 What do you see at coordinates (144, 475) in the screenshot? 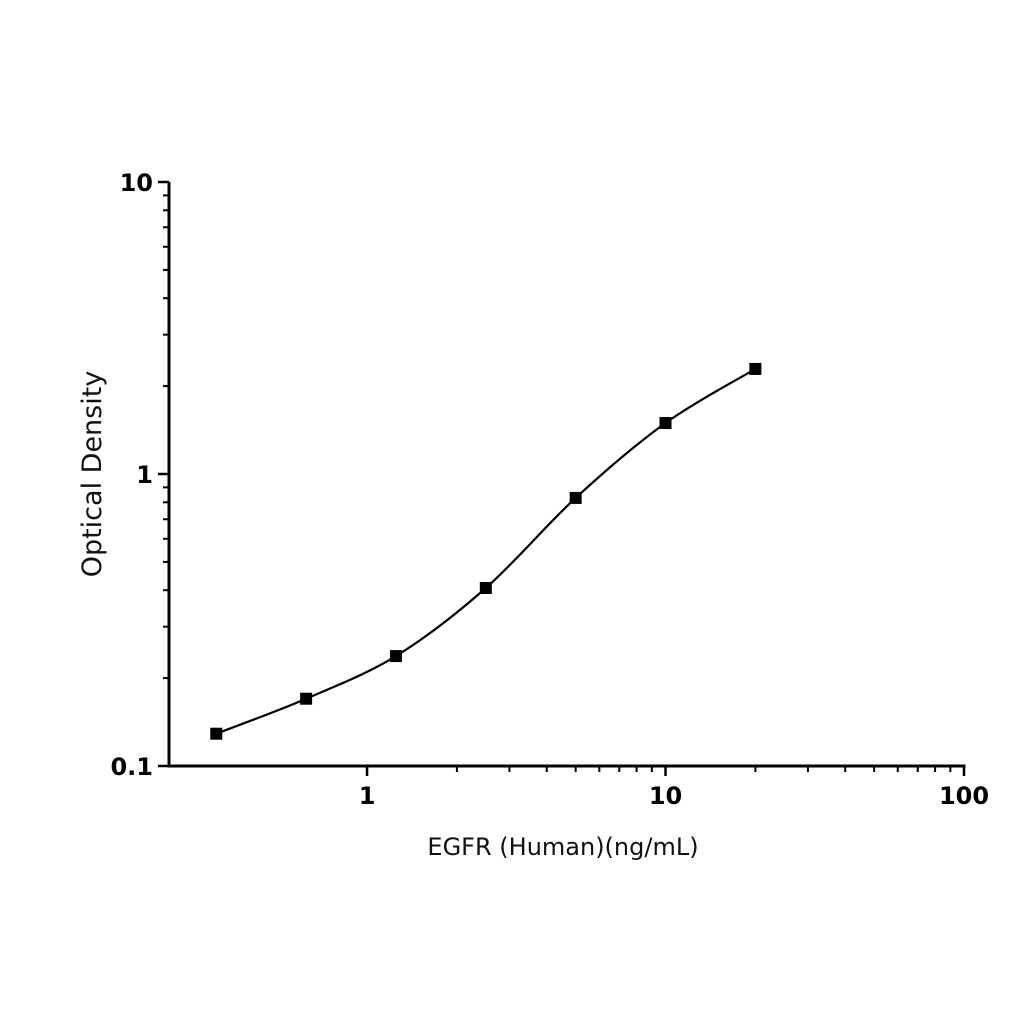
I see `y-tick-label: 1` at bounding box center [144, 475].